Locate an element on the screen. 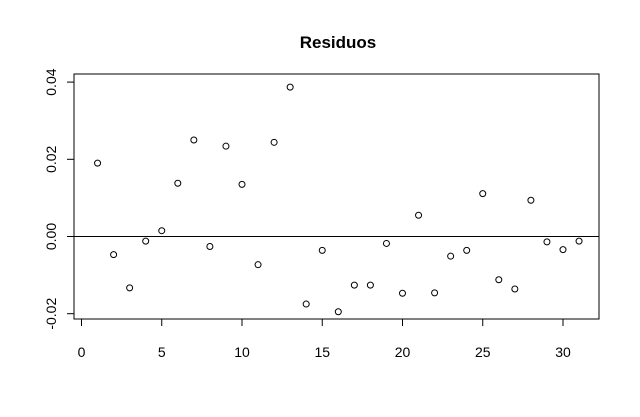 This screenshot has width=640, height=417. x-tick-label: 15 is located at coordinates (322, 352).